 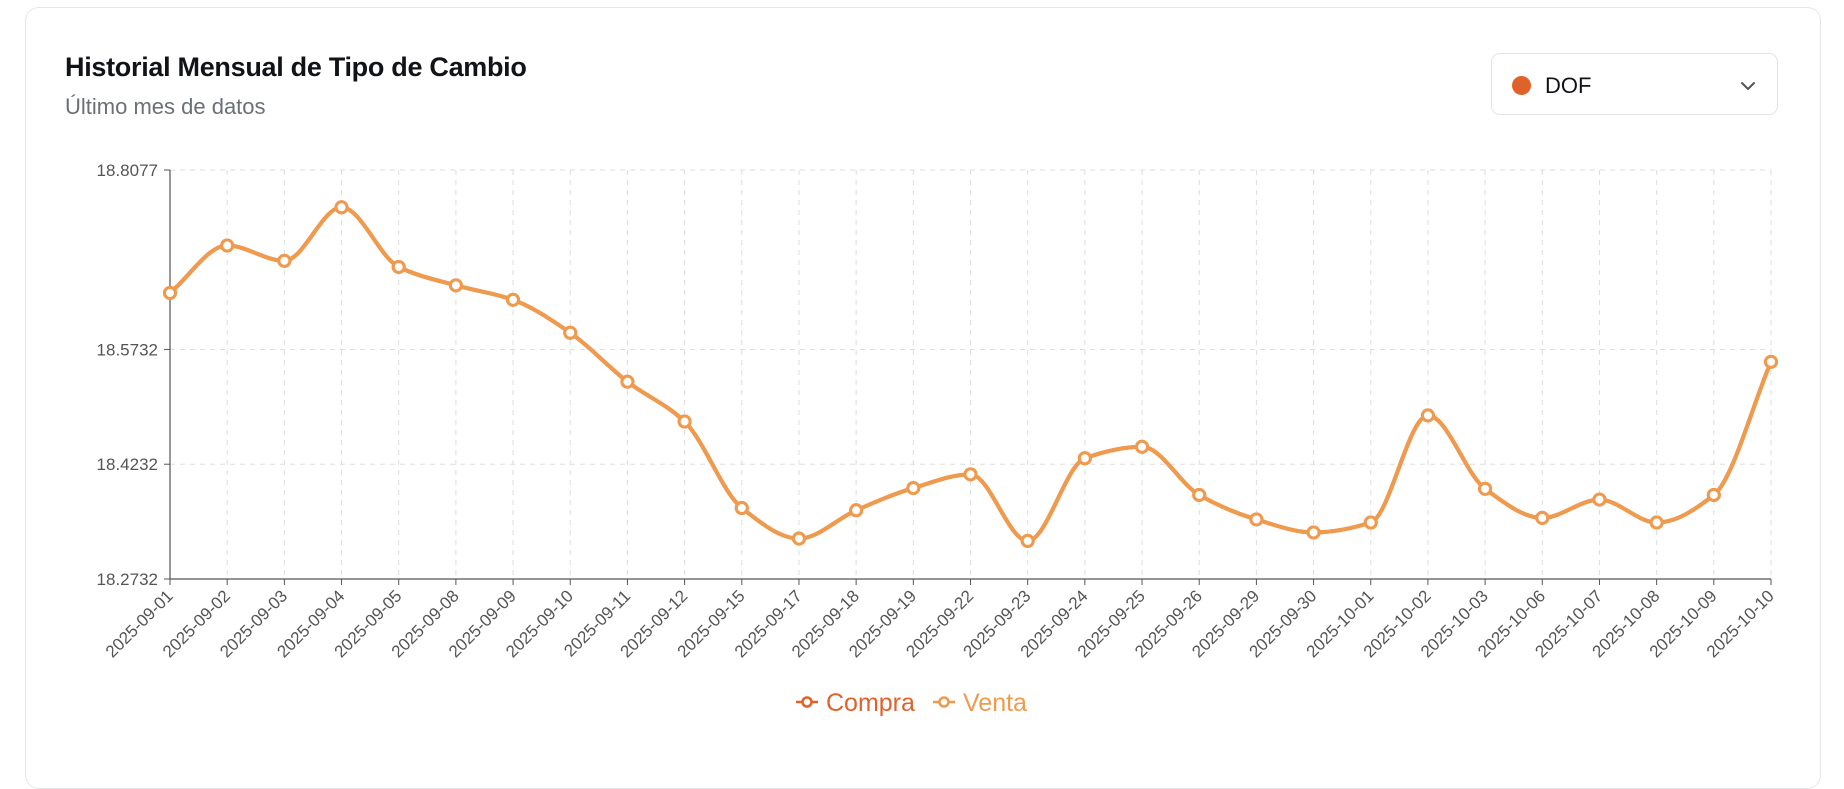 I want to click on y-tick-label: 18.4232, so click(x=127, y=464).